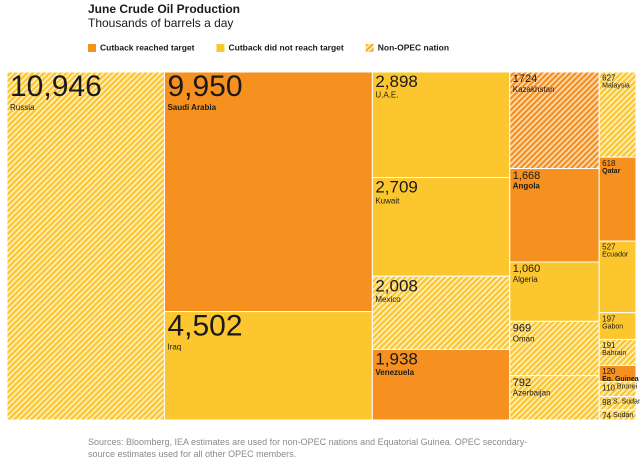 This screenshot has height=461, width=640. Describe the element at coordinates (525, 279) in the screenshot. I see `cell-label: Algeria` at that location.